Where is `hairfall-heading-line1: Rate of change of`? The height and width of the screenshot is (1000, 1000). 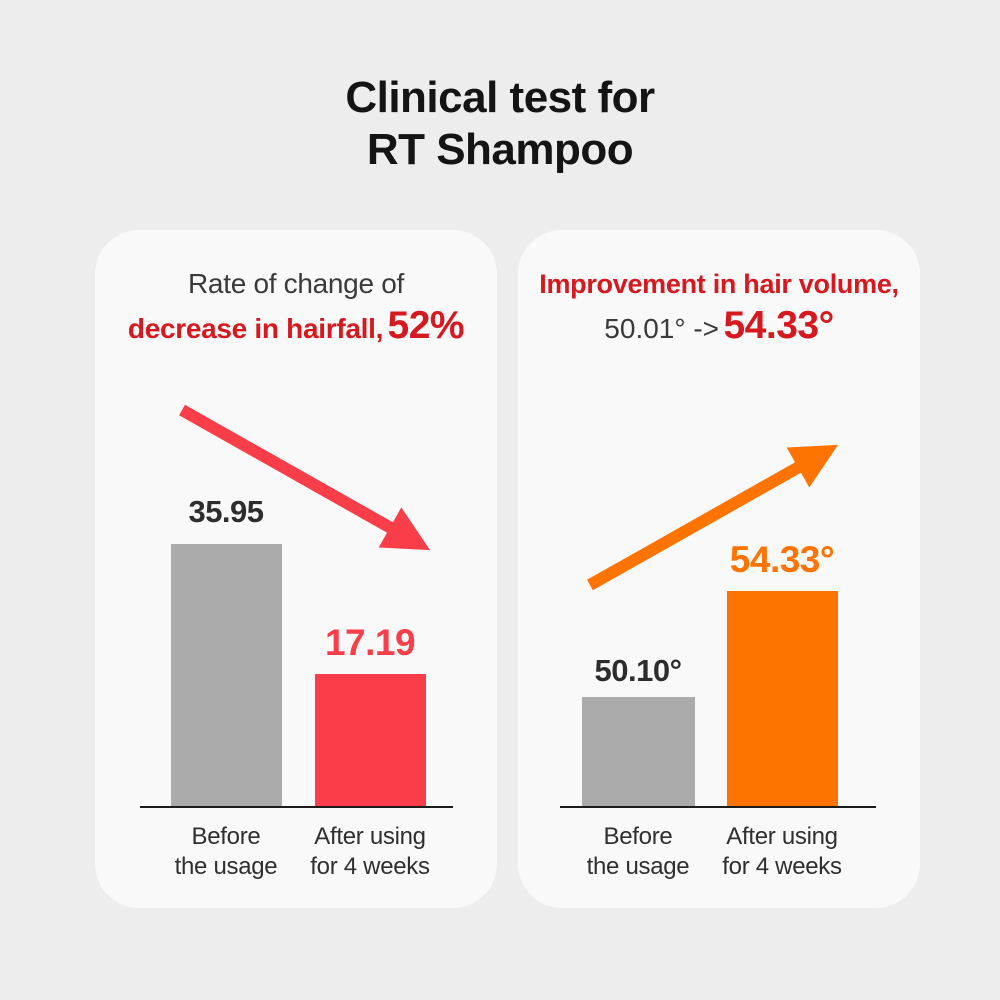 hairfall-heading-line1: Rate of change of is located at coordinates (296, 283).